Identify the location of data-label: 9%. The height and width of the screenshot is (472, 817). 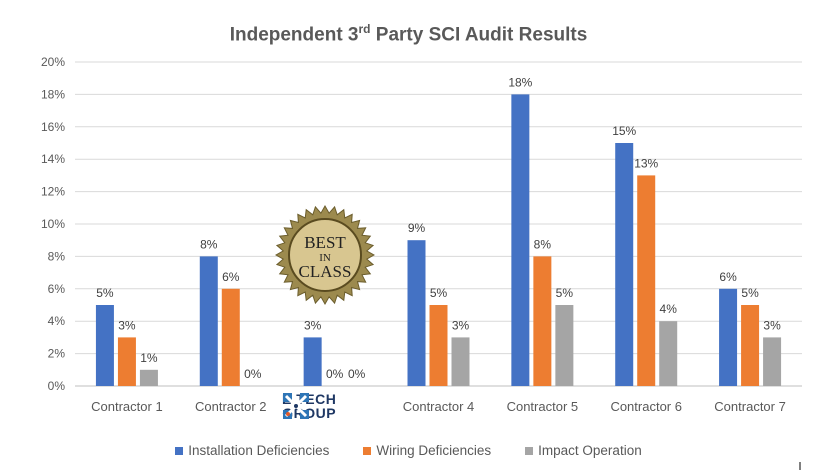
(417, 228).